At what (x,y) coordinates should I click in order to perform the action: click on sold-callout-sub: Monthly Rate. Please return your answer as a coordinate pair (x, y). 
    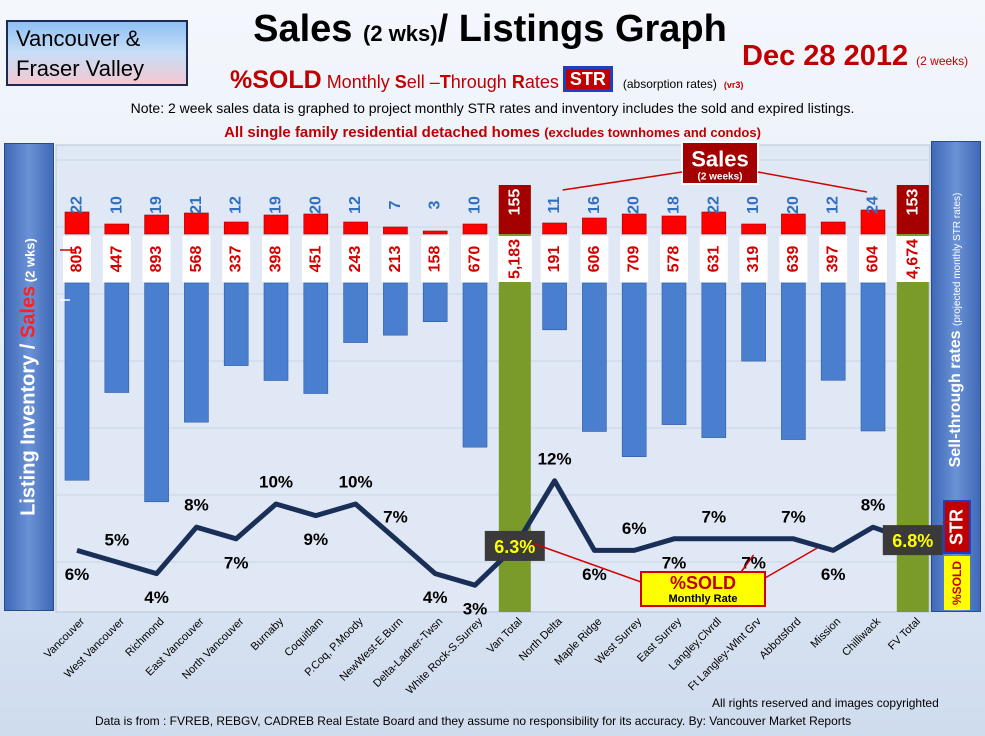
    Looking at the image, I should click on (702, 599).